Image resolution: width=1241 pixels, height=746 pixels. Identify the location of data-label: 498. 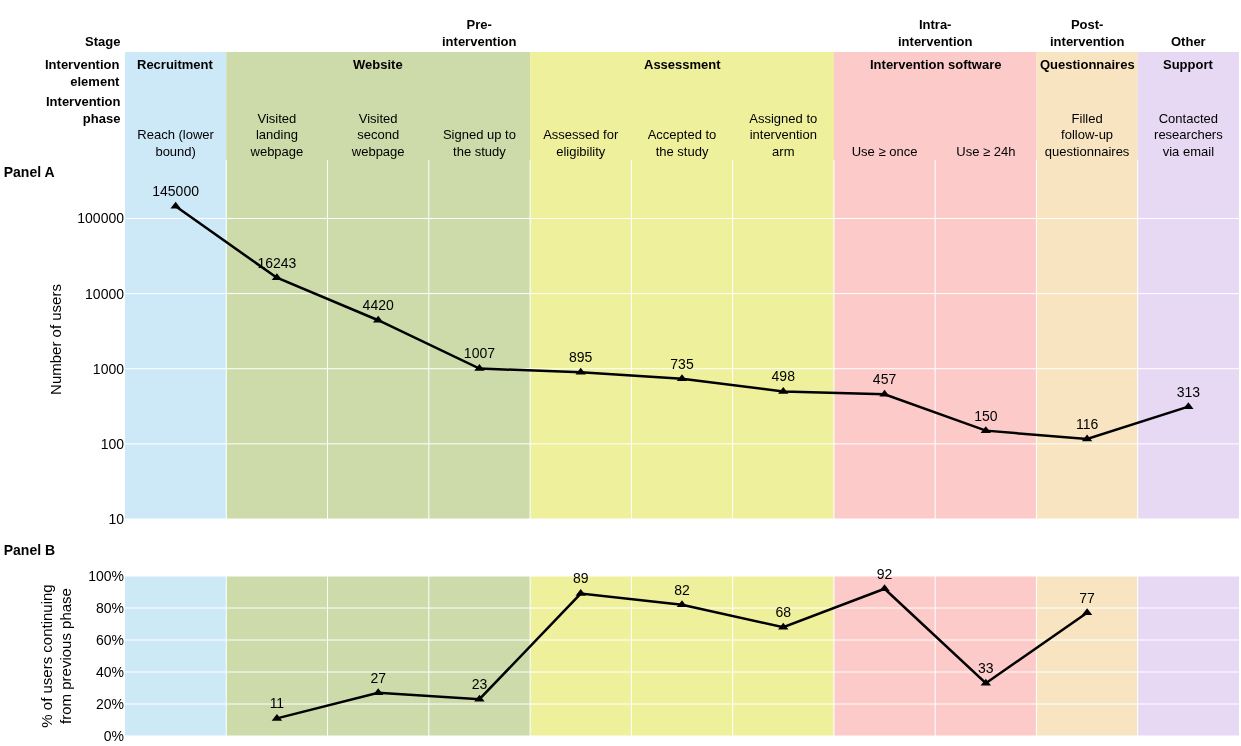
(783, 376).